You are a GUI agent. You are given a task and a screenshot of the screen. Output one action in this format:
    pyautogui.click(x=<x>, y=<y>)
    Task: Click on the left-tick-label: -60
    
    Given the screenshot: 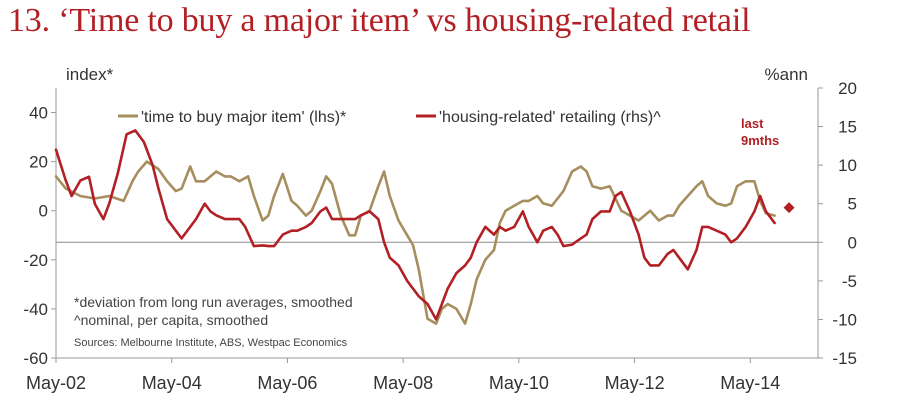 What is the action you would take?
    pyautogui.click(x=35, y=358)
    